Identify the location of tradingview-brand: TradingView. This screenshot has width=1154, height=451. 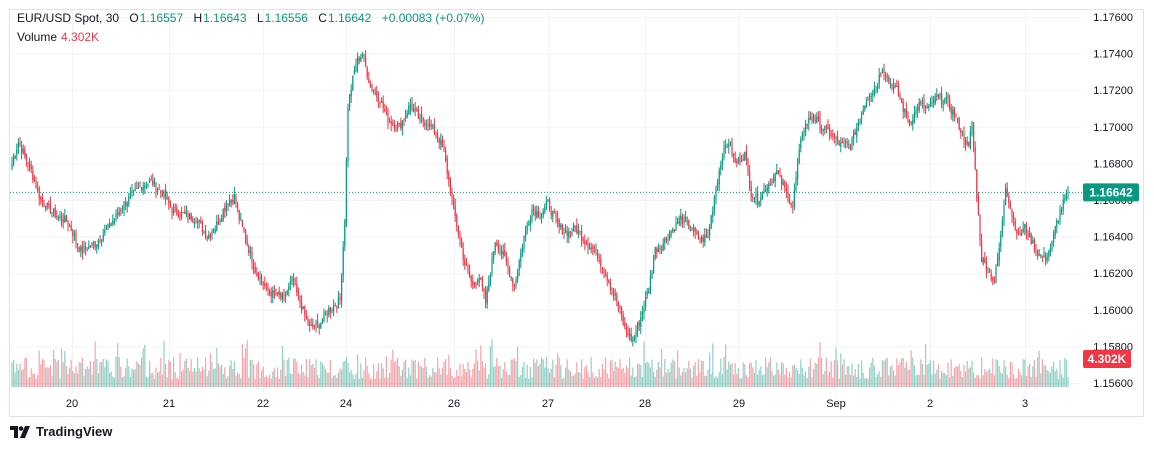
(61, 431).